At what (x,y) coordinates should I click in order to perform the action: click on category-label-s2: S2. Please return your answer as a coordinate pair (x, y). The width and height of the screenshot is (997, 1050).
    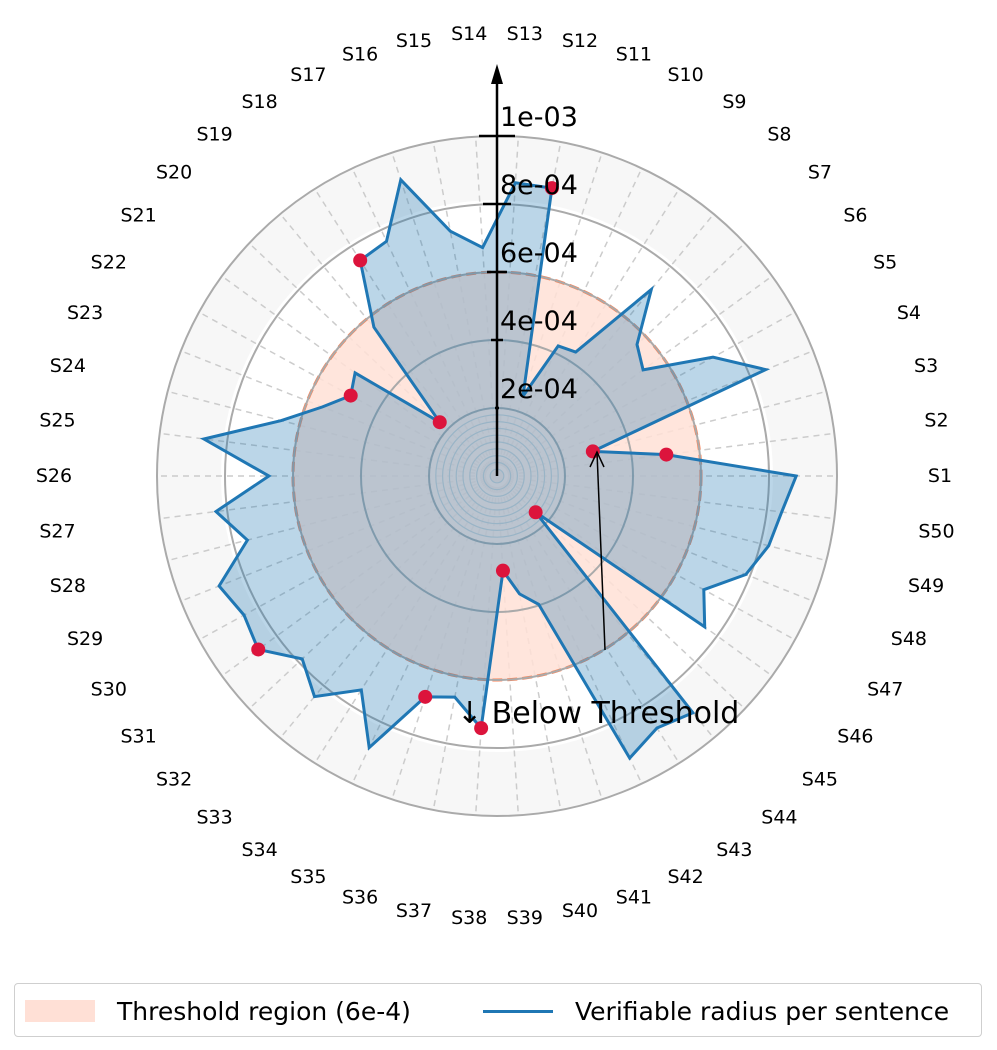
    Looking at the image, I should click on (936, 421).